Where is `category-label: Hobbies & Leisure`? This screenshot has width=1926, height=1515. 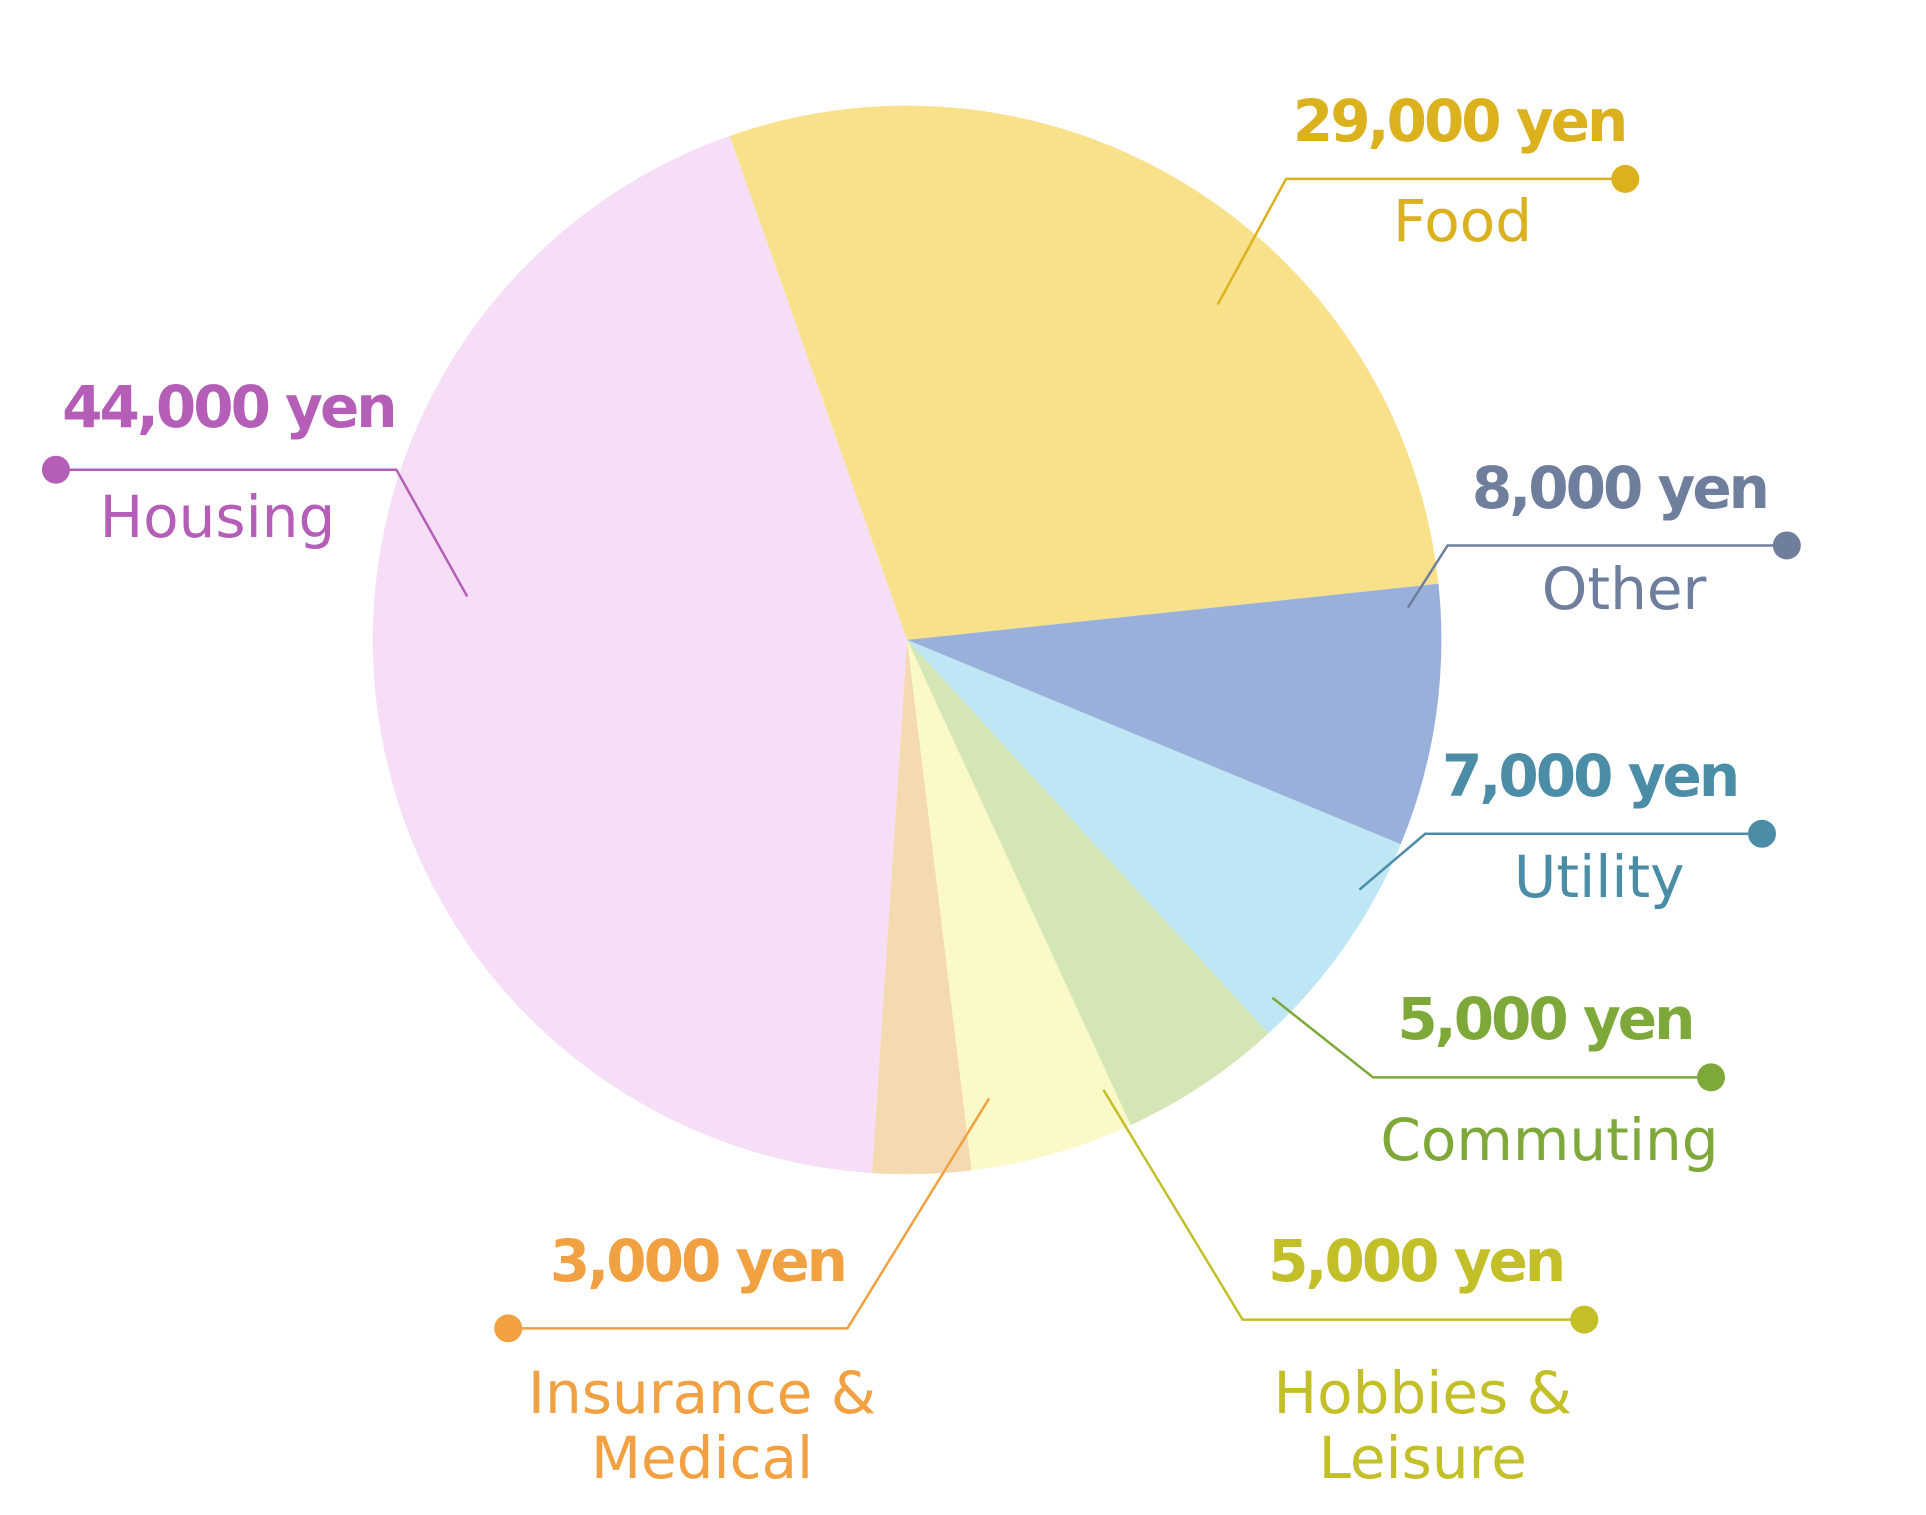
category-label: Hobbies & Leisure is located at coordinates (1422, 1425).